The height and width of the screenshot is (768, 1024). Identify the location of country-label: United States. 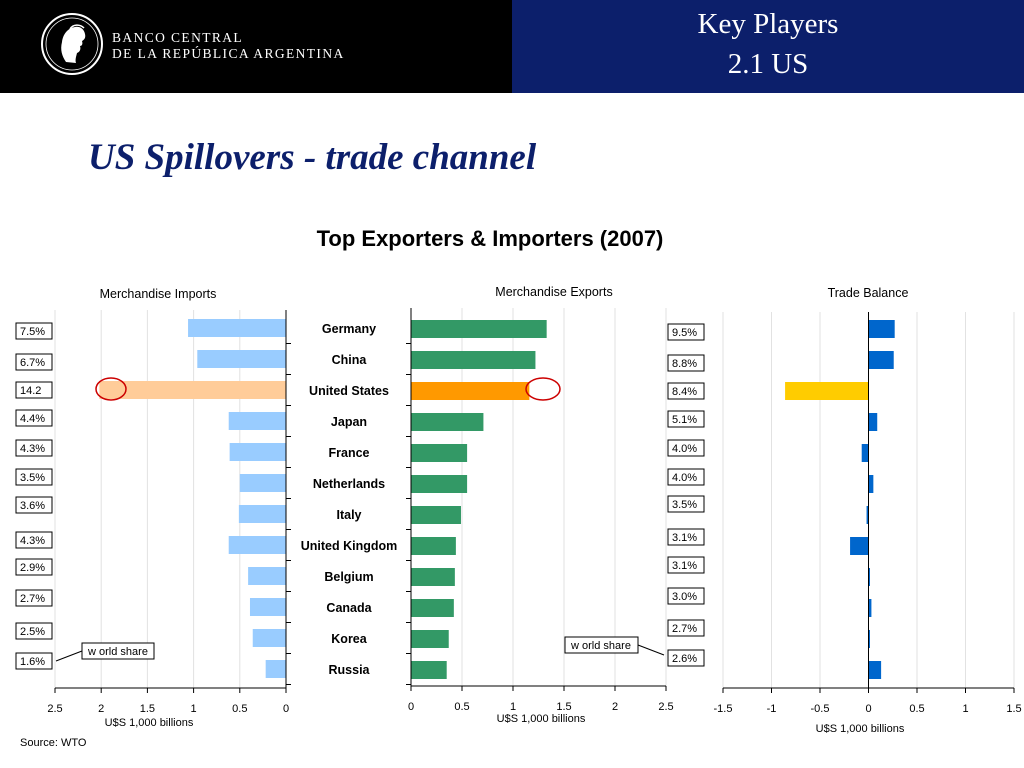
(349, 391).